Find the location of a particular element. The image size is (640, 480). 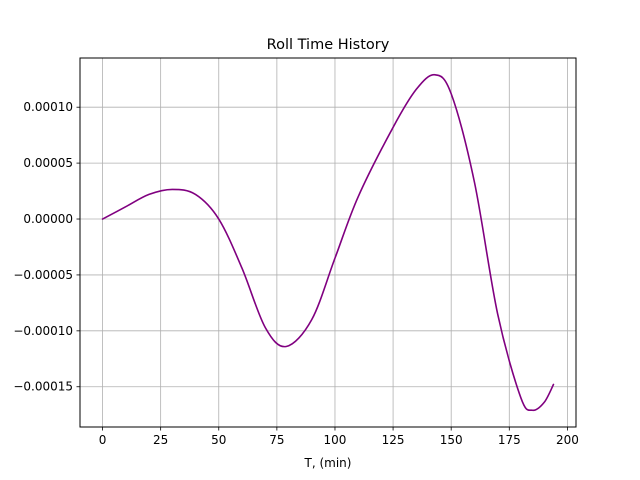

y-tick-label: −0.00015 is located at coordinates (43, 387).